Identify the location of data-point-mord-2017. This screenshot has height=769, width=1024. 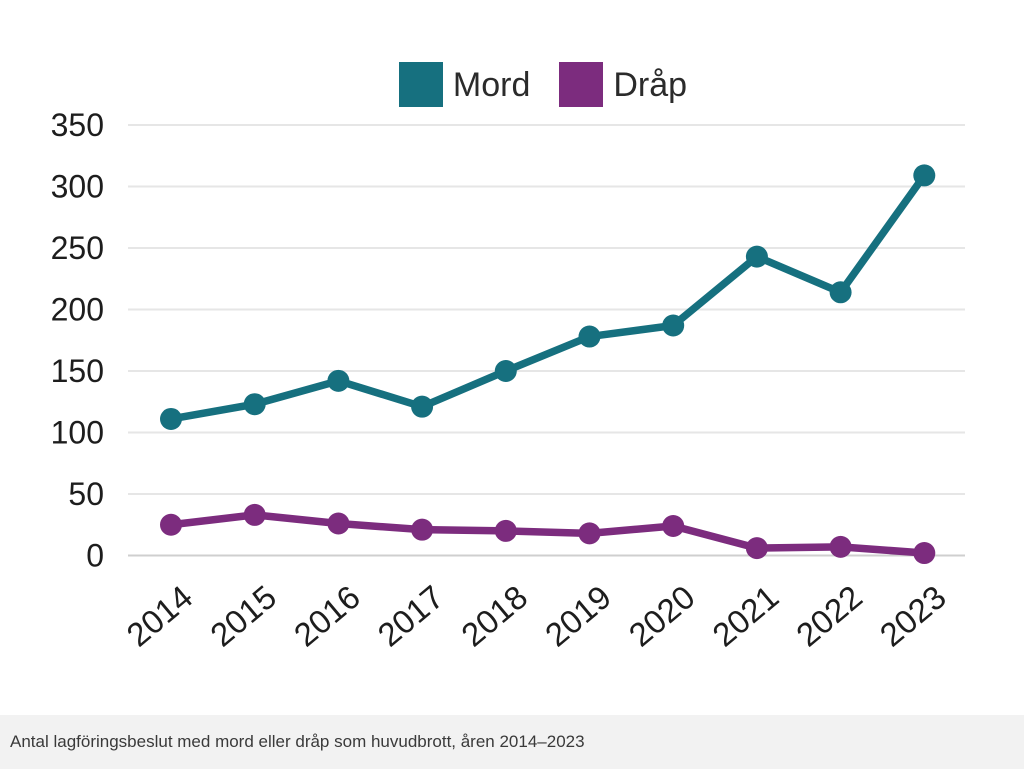
(422, 406).